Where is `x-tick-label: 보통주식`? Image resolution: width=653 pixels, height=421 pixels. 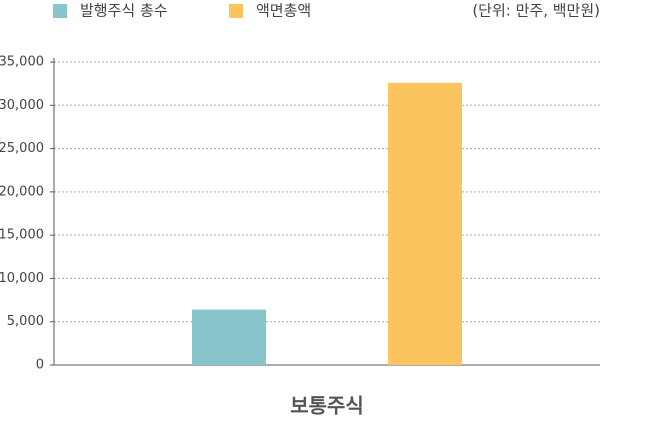 x-tick-label: 보통주식 is located at coordinates (327, 406).